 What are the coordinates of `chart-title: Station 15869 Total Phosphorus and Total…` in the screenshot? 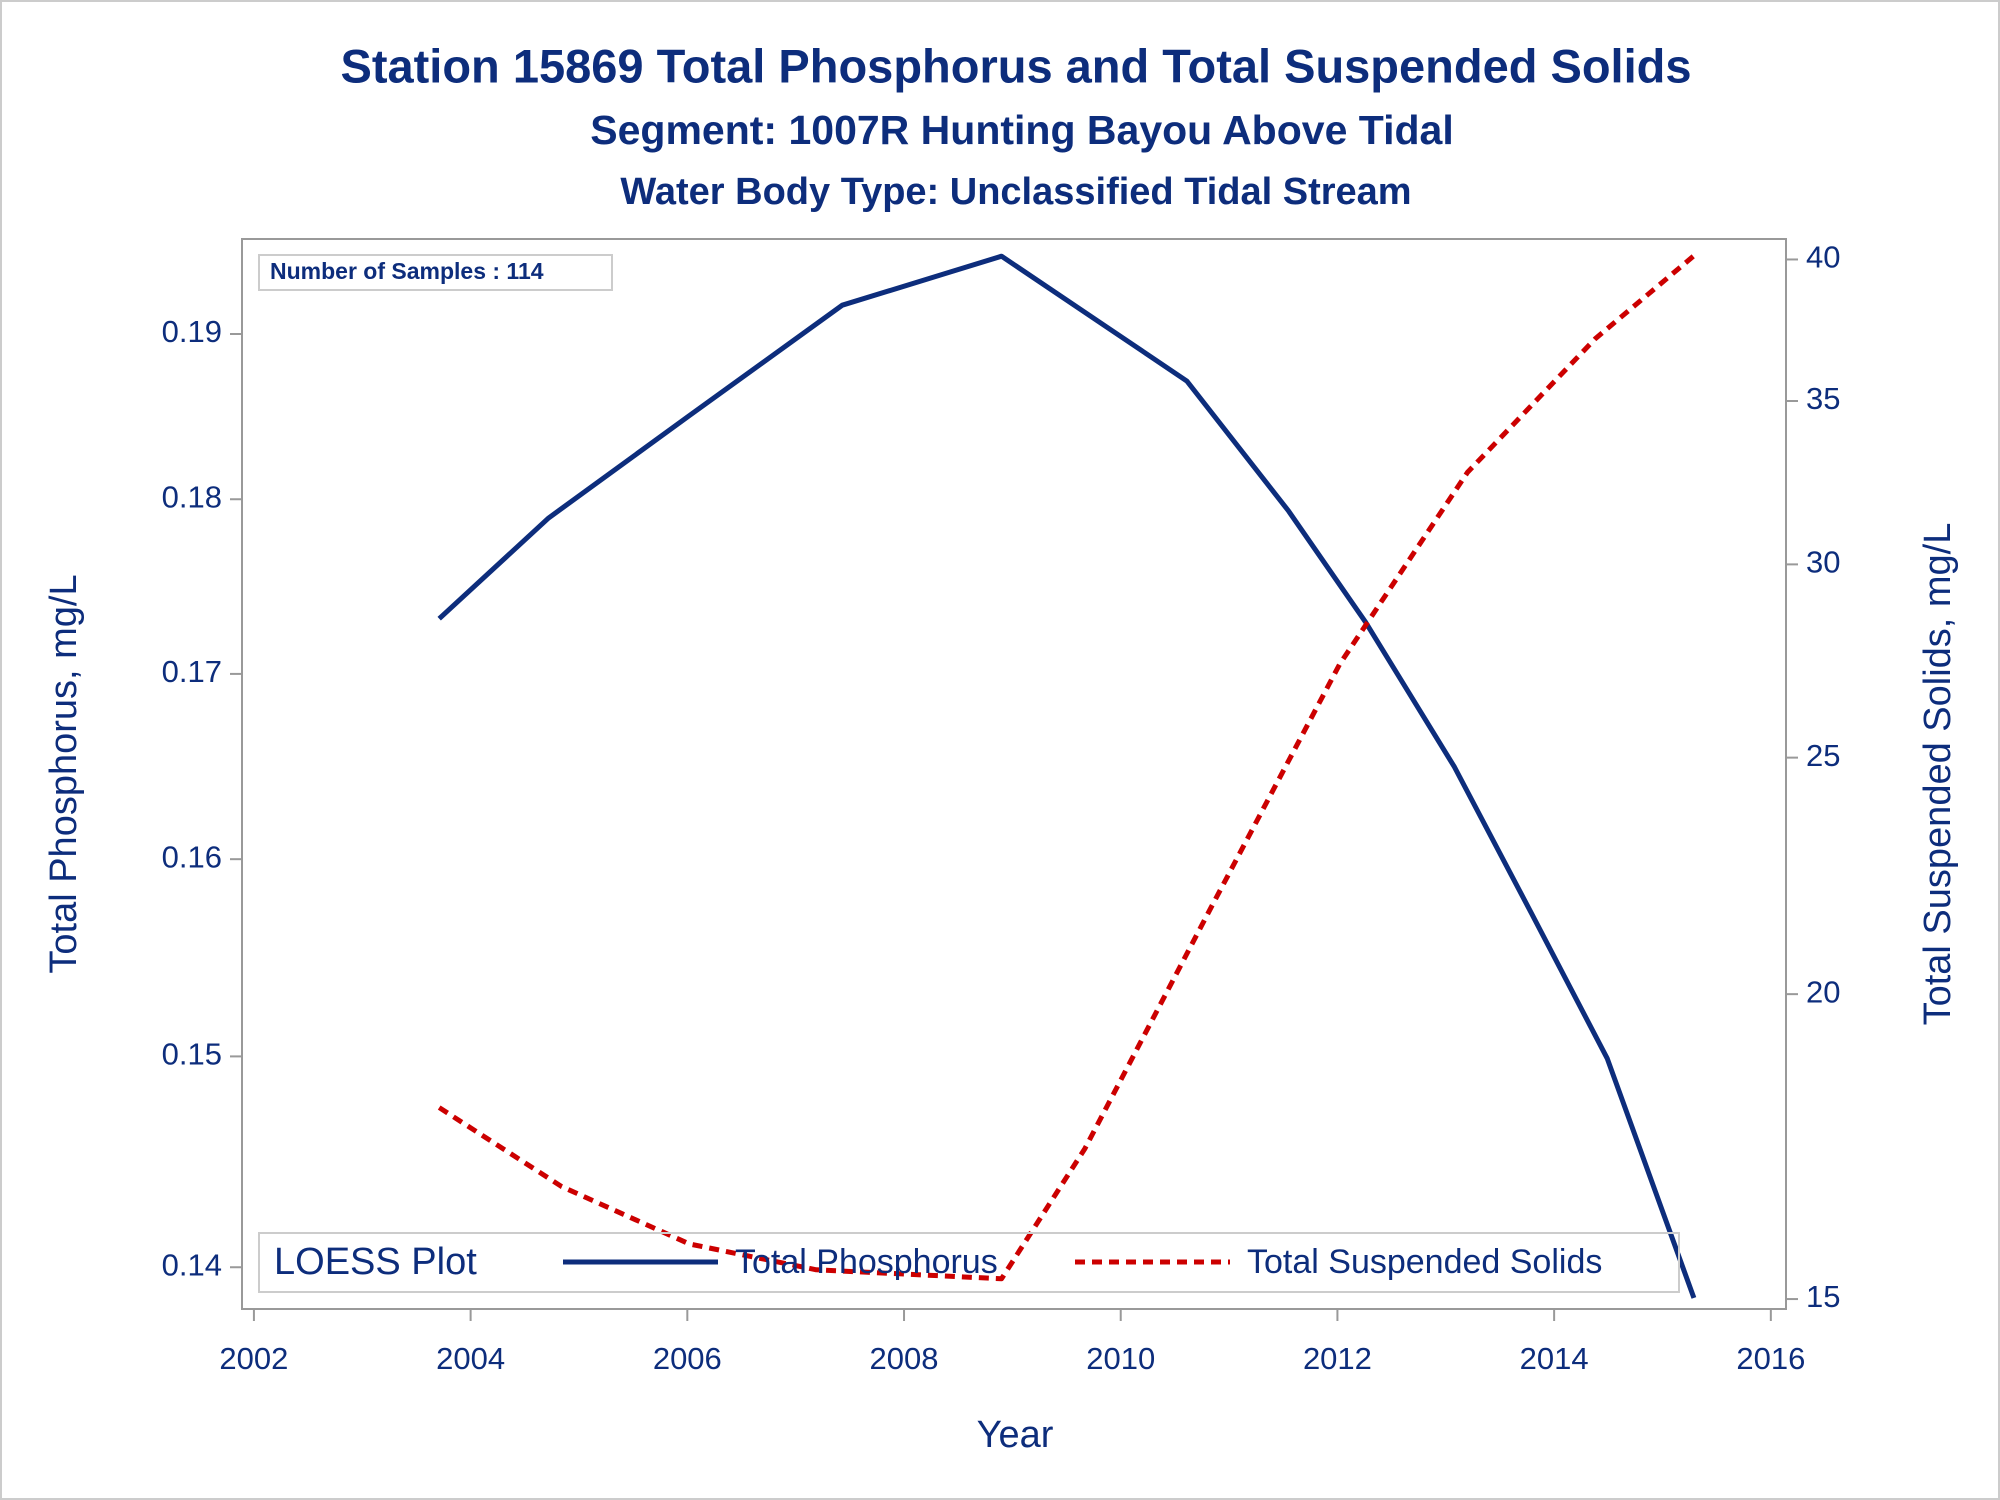 It's located at (1016, 65).